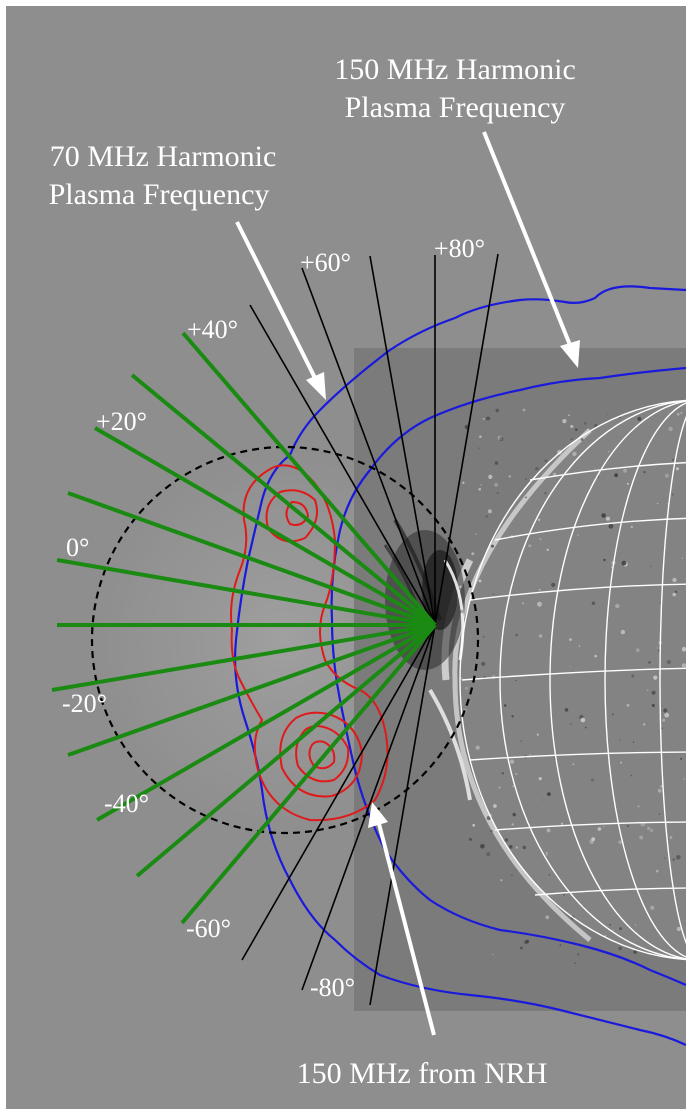 The width and height of the screenshot is (686, 1118). Describe the element at coordinates (77, 547) in the screenshot. I see `angle-label-zero: 0°` at that location.